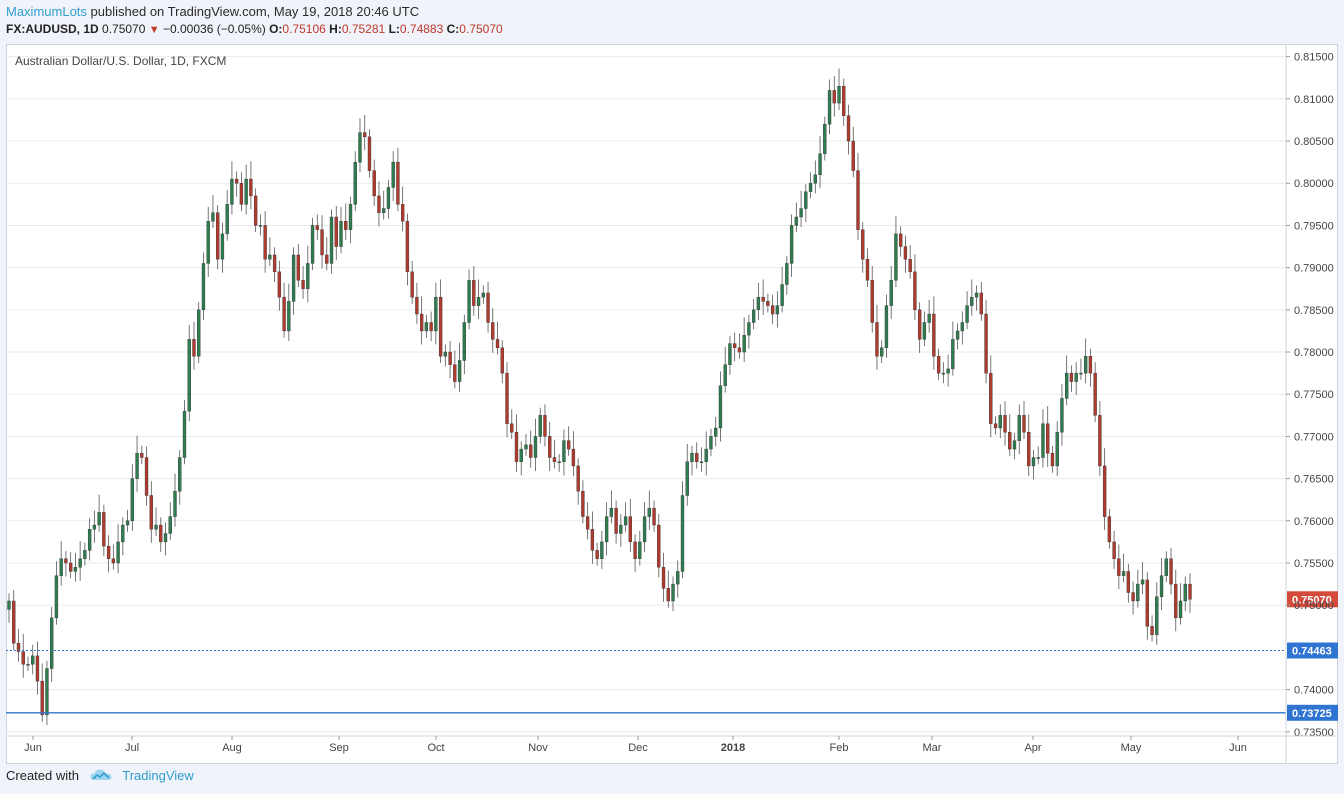 This screenshot has height=794, width=1344. I want to click on y-tick-label: 0.75000, so click(1314, 606).